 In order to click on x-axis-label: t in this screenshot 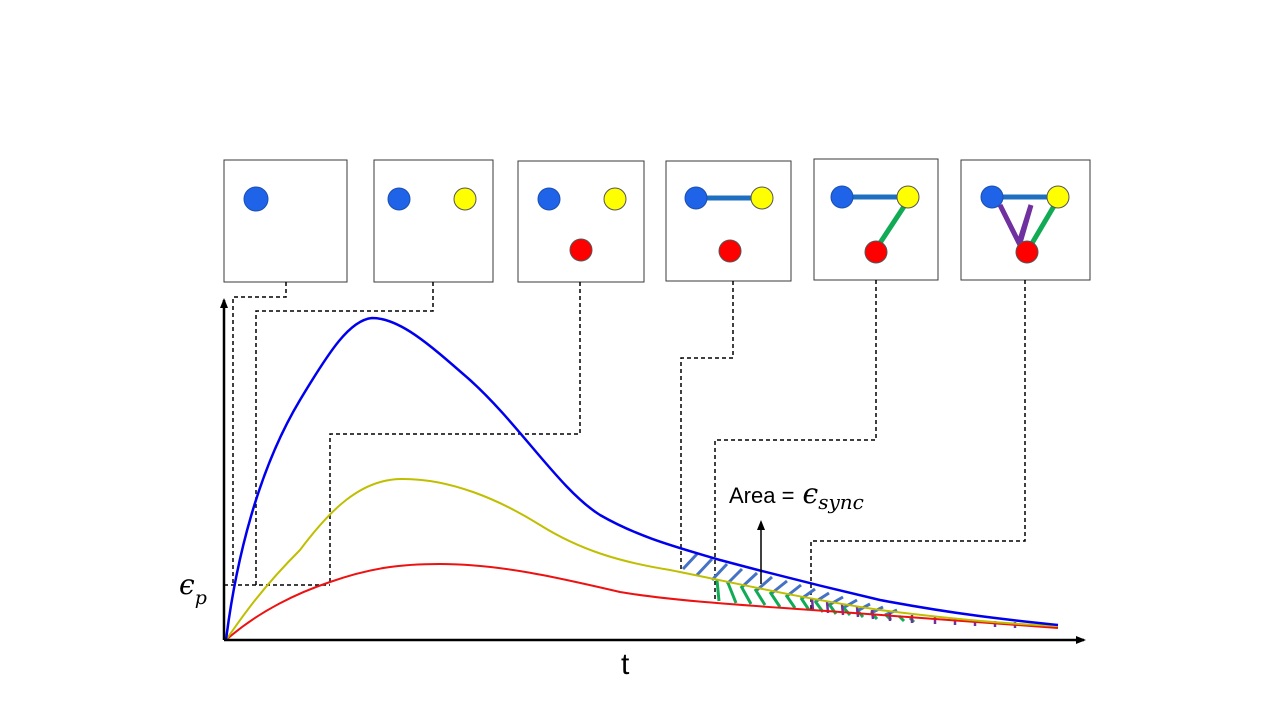, I will do `click(625, 664)`.